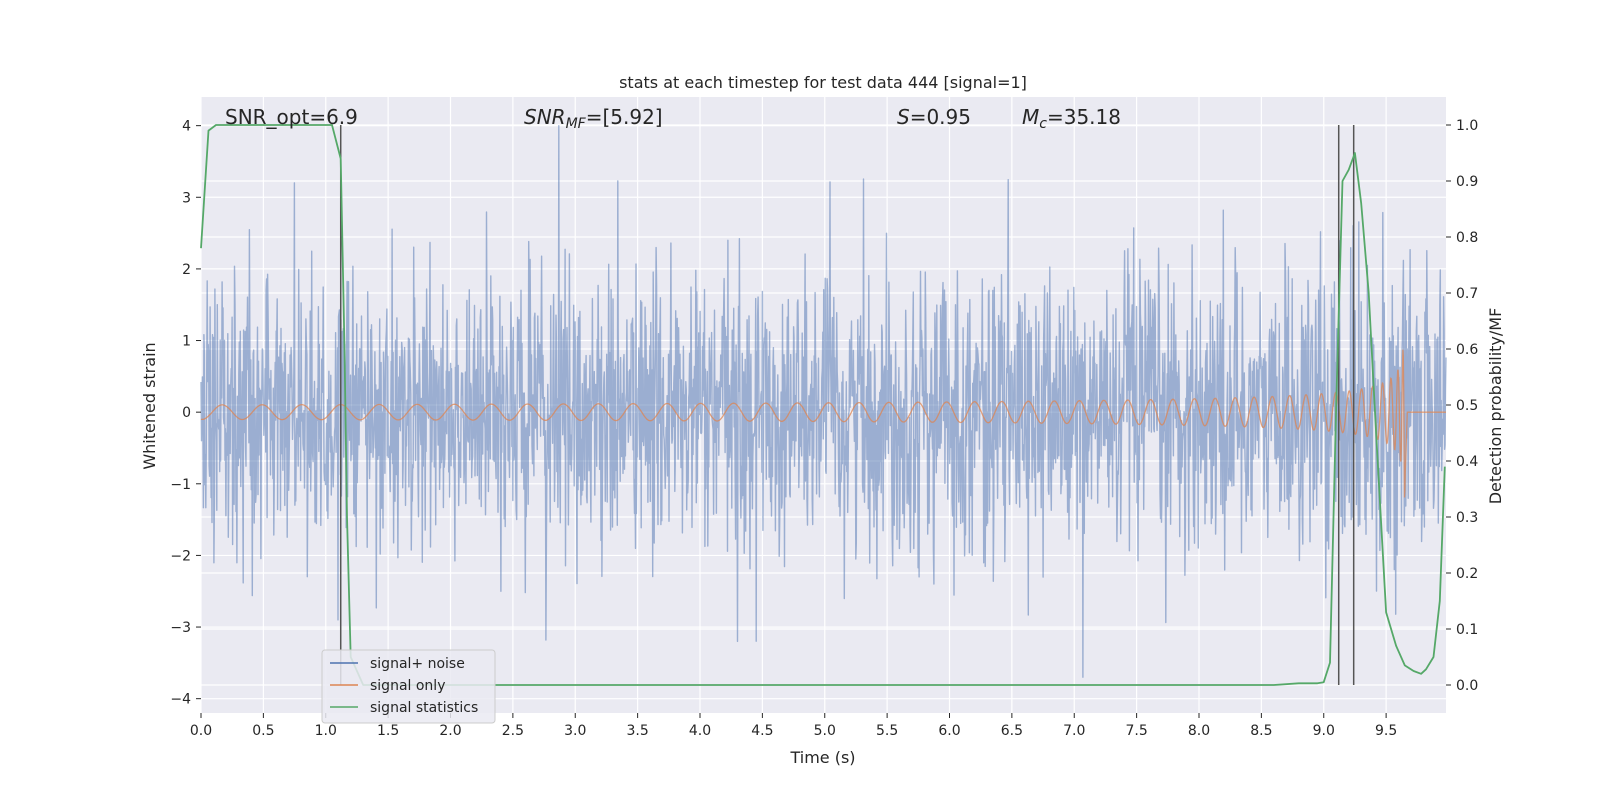 The width and height of the screenshot is (1600, 800). Describe the element at coordinates (575, 731) in the screenshot. I see `x-tick-label: 3.0` at that location.